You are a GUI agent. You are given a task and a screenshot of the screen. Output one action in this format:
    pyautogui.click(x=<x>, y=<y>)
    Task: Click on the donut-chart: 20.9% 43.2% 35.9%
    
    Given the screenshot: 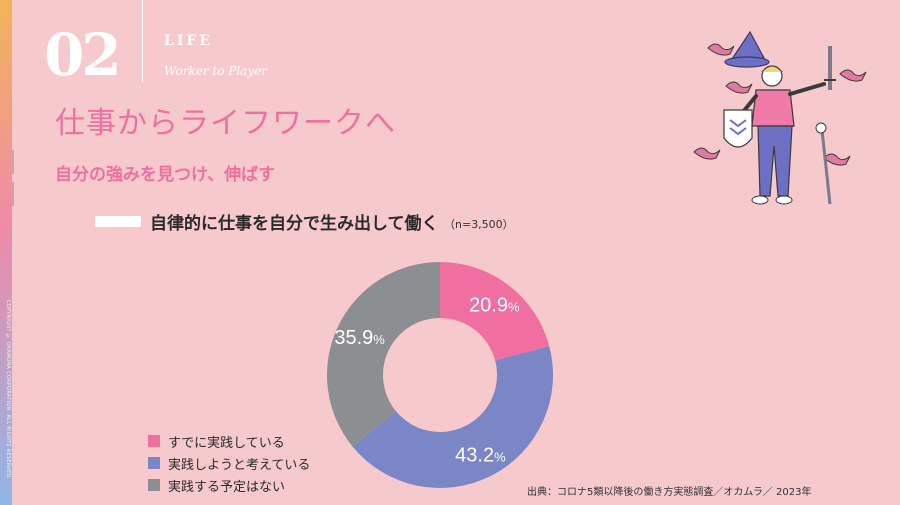 What is the action you would take?
    pyautogui.click(x=440, y=375)
    